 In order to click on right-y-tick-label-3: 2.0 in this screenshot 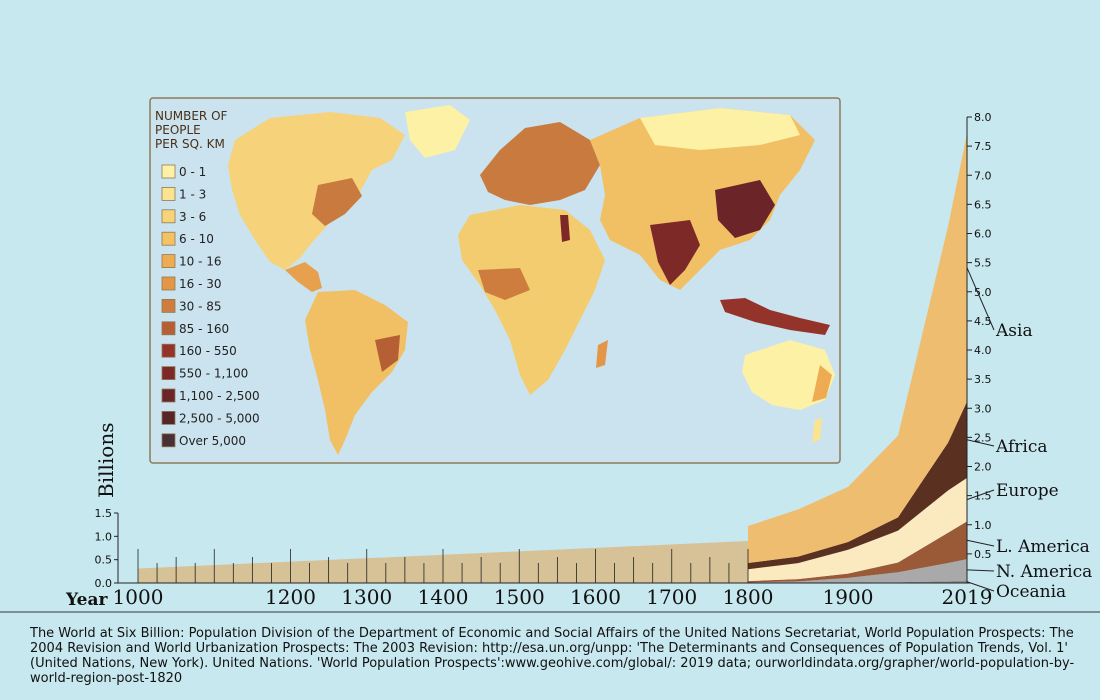, I will do `click(983, 467)`.